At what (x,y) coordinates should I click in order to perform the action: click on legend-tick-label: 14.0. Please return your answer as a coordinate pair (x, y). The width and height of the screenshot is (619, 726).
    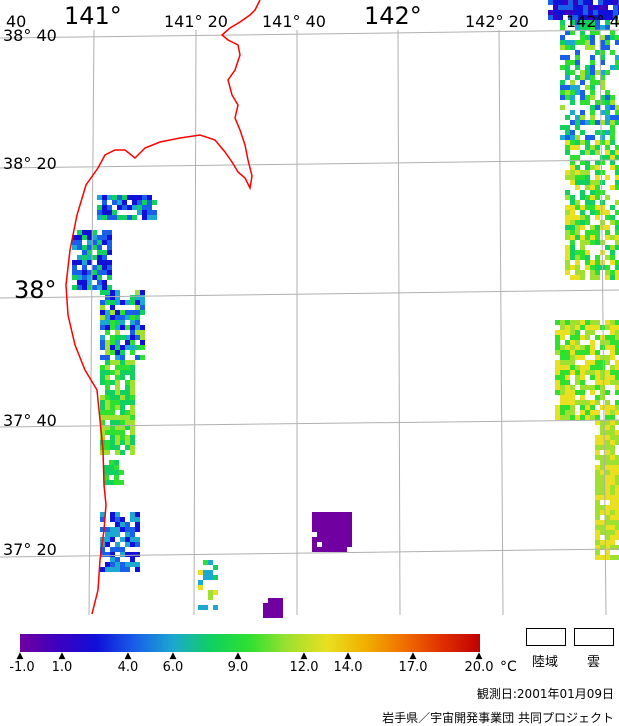
    Looking at the image, I should click on (348, 667).